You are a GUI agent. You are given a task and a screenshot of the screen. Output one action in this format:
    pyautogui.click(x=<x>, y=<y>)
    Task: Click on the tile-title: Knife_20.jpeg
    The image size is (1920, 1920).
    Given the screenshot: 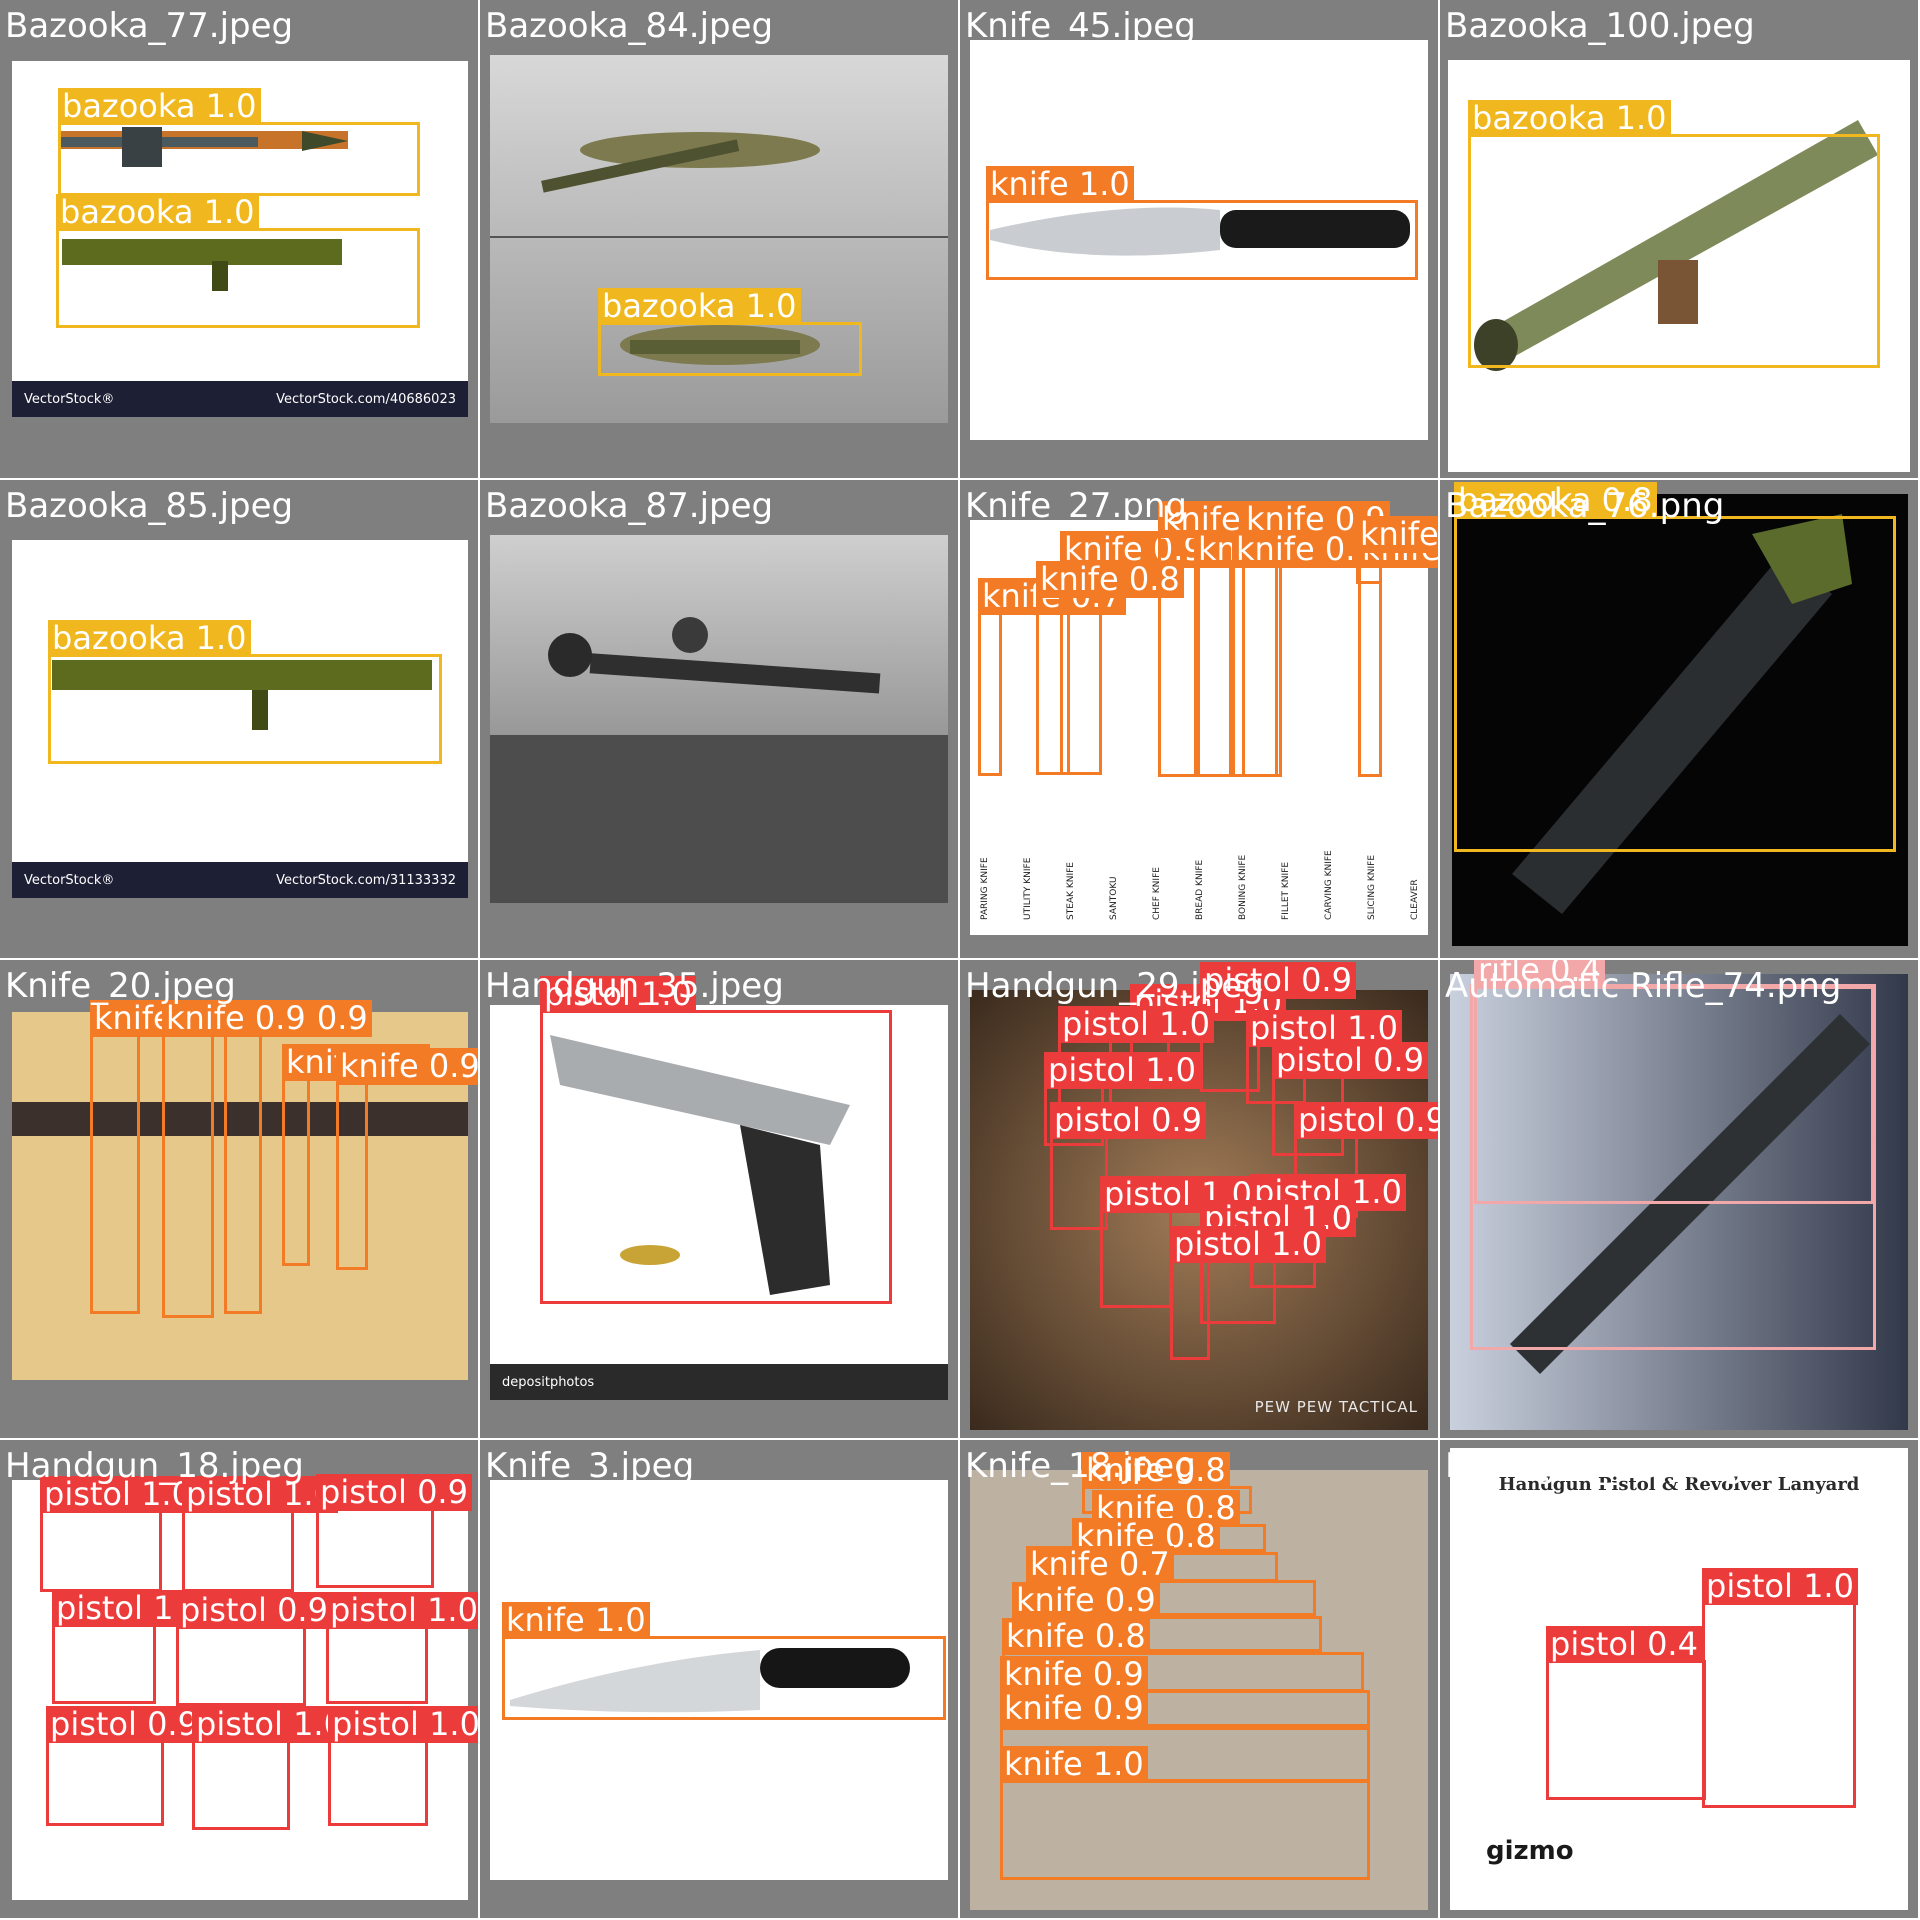 What is the action you would take?
    pyautogui.click(x=120, y=986)
    